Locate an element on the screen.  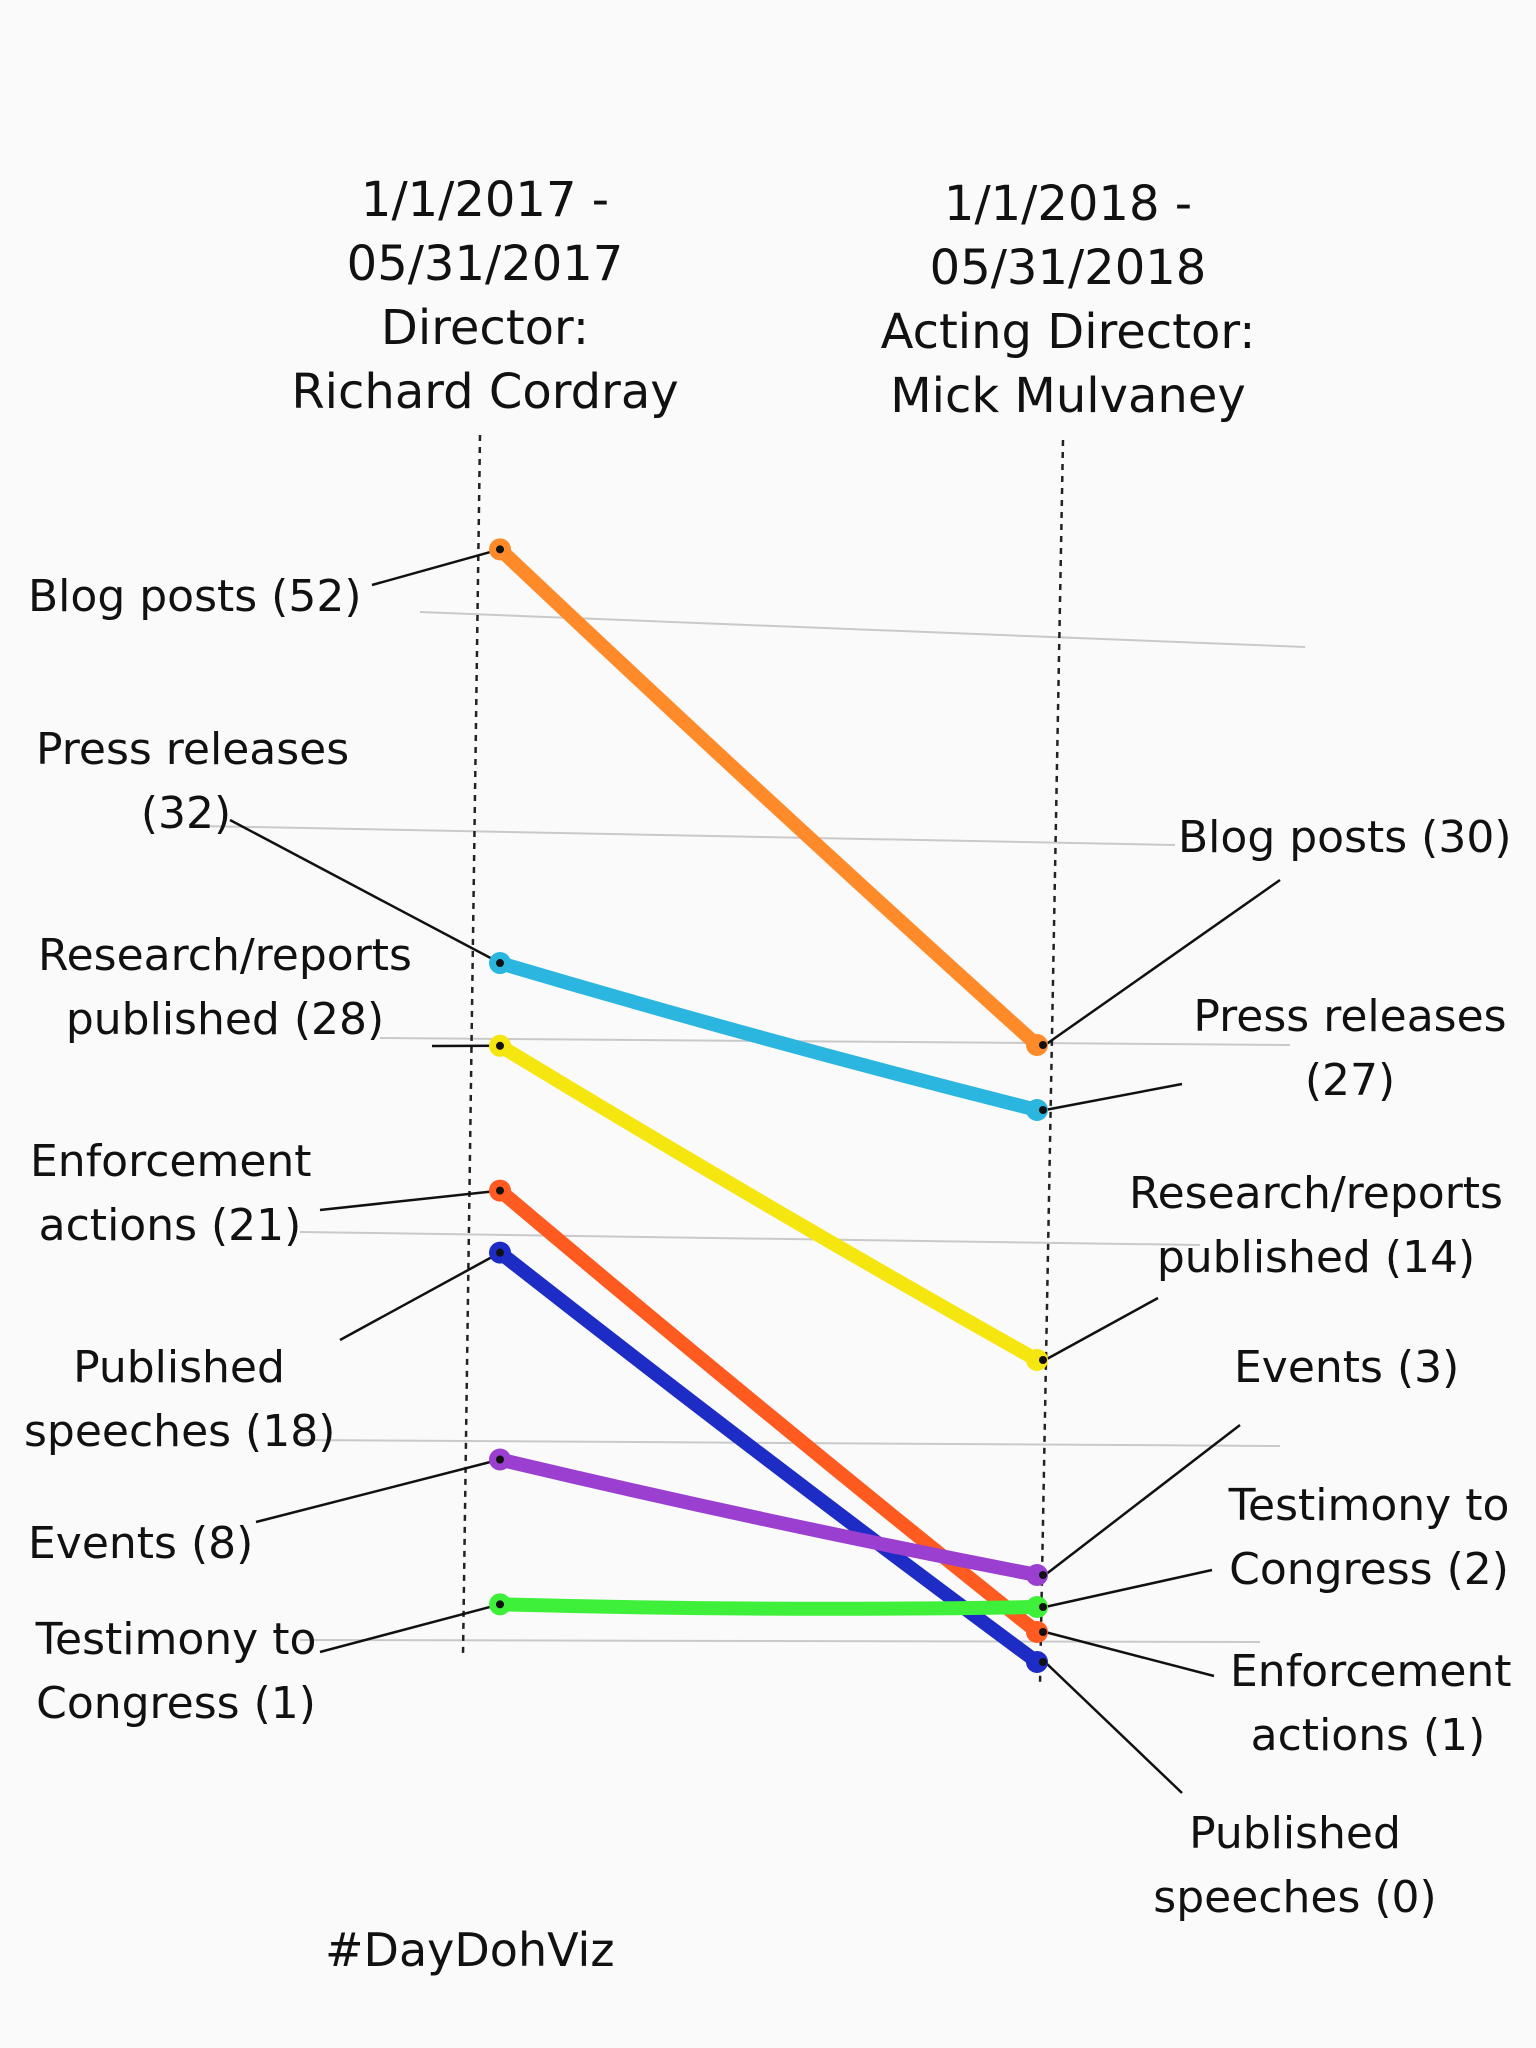
label-line: (27) is located at coordinates (1350, 1080).